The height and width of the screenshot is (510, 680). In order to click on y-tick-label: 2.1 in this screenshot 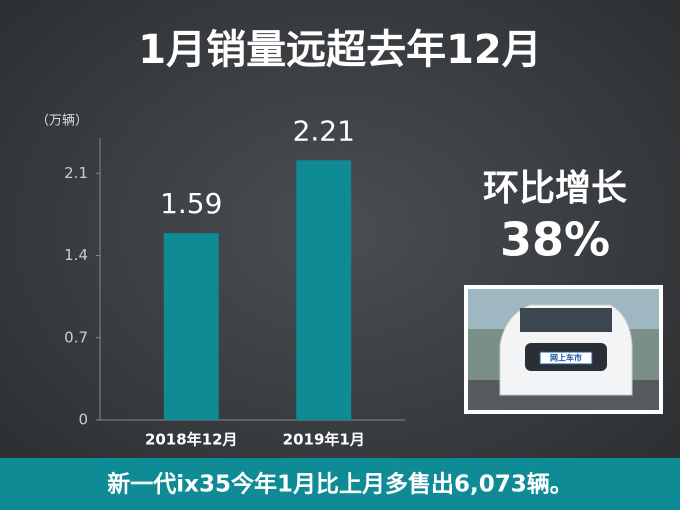, I will do `click(76, 173)`.